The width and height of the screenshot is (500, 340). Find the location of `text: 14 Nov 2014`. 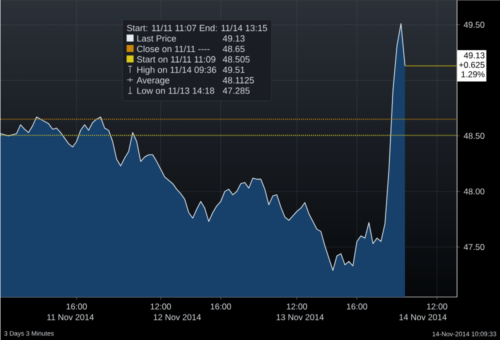

text: 14 Nov 2014 is located at coordinates (423, 317).